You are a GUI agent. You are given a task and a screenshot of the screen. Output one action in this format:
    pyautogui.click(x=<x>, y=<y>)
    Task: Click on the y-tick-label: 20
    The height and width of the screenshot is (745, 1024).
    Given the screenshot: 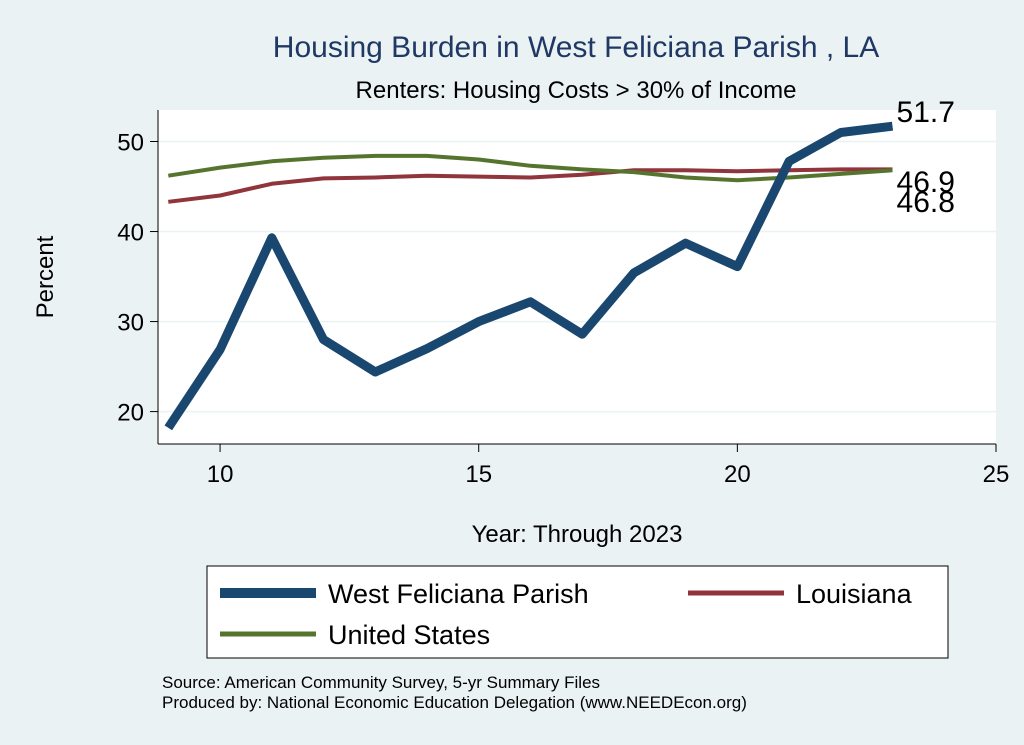 What is the action you would take?
    pyautogui.click(x=130, y=413)
    